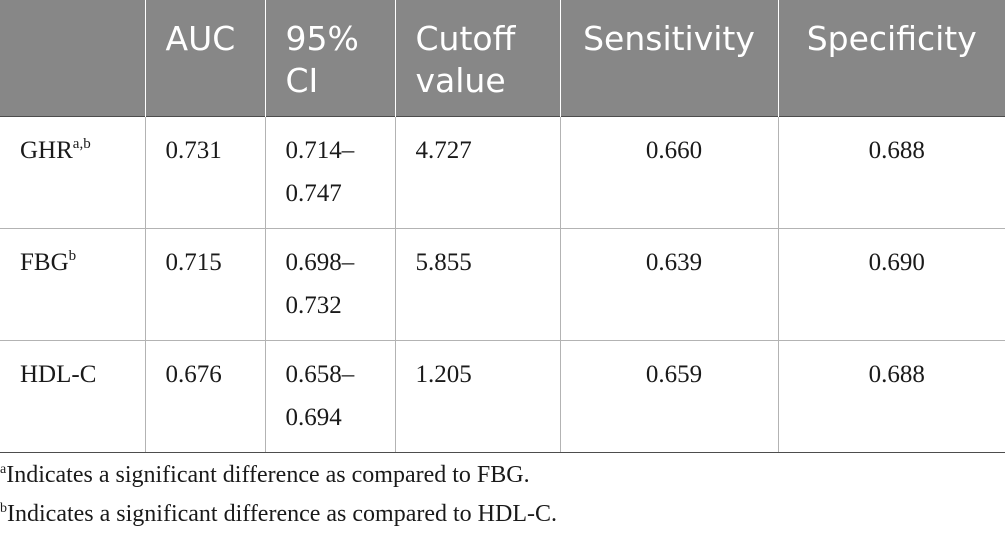 The width and height of the screenshot is (1005, 538). What do you see at coordinates (329, 284) in the screenshot?
I see `cell-ci: 0.698– 0.732` at bounding box center [329, 284].